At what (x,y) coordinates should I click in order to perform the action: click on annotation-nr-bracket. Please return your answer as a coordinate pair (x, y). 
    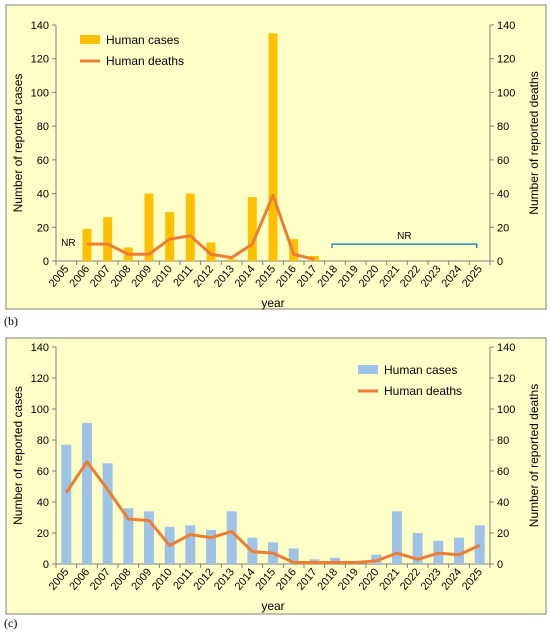
    Looking at the image, I should click on (404, 246).